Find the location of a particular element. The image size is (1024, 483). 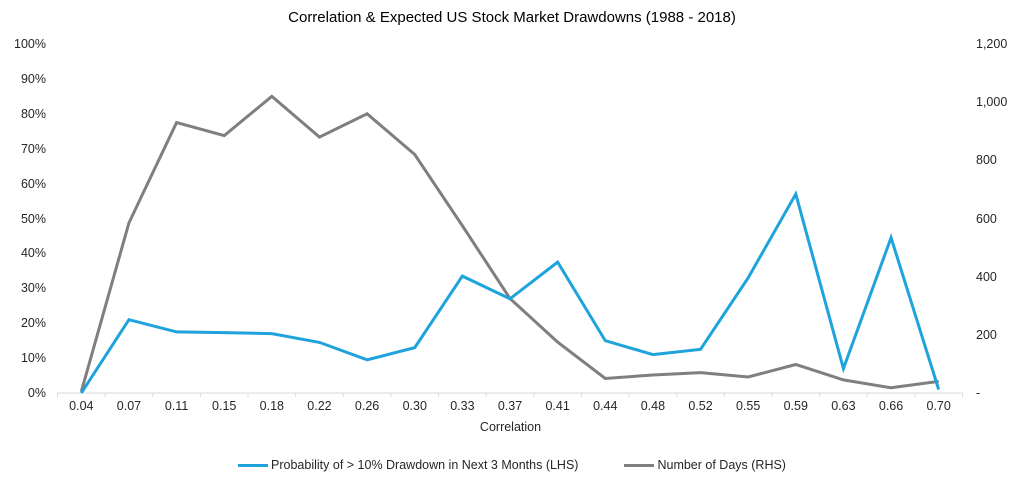

x-axis-tick-label: 0.04 is located at coordinates (81, 406).